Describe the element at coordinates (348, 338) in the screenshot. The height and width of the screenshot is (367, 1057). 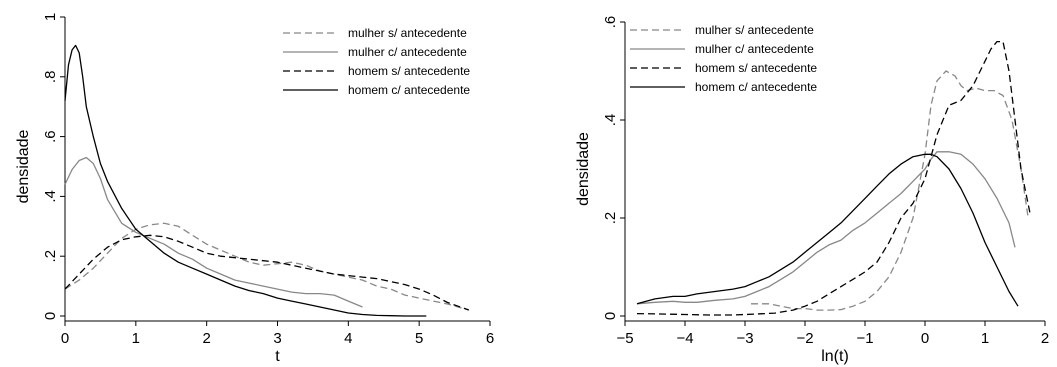
I see `x-tick-label: 4` at that location.